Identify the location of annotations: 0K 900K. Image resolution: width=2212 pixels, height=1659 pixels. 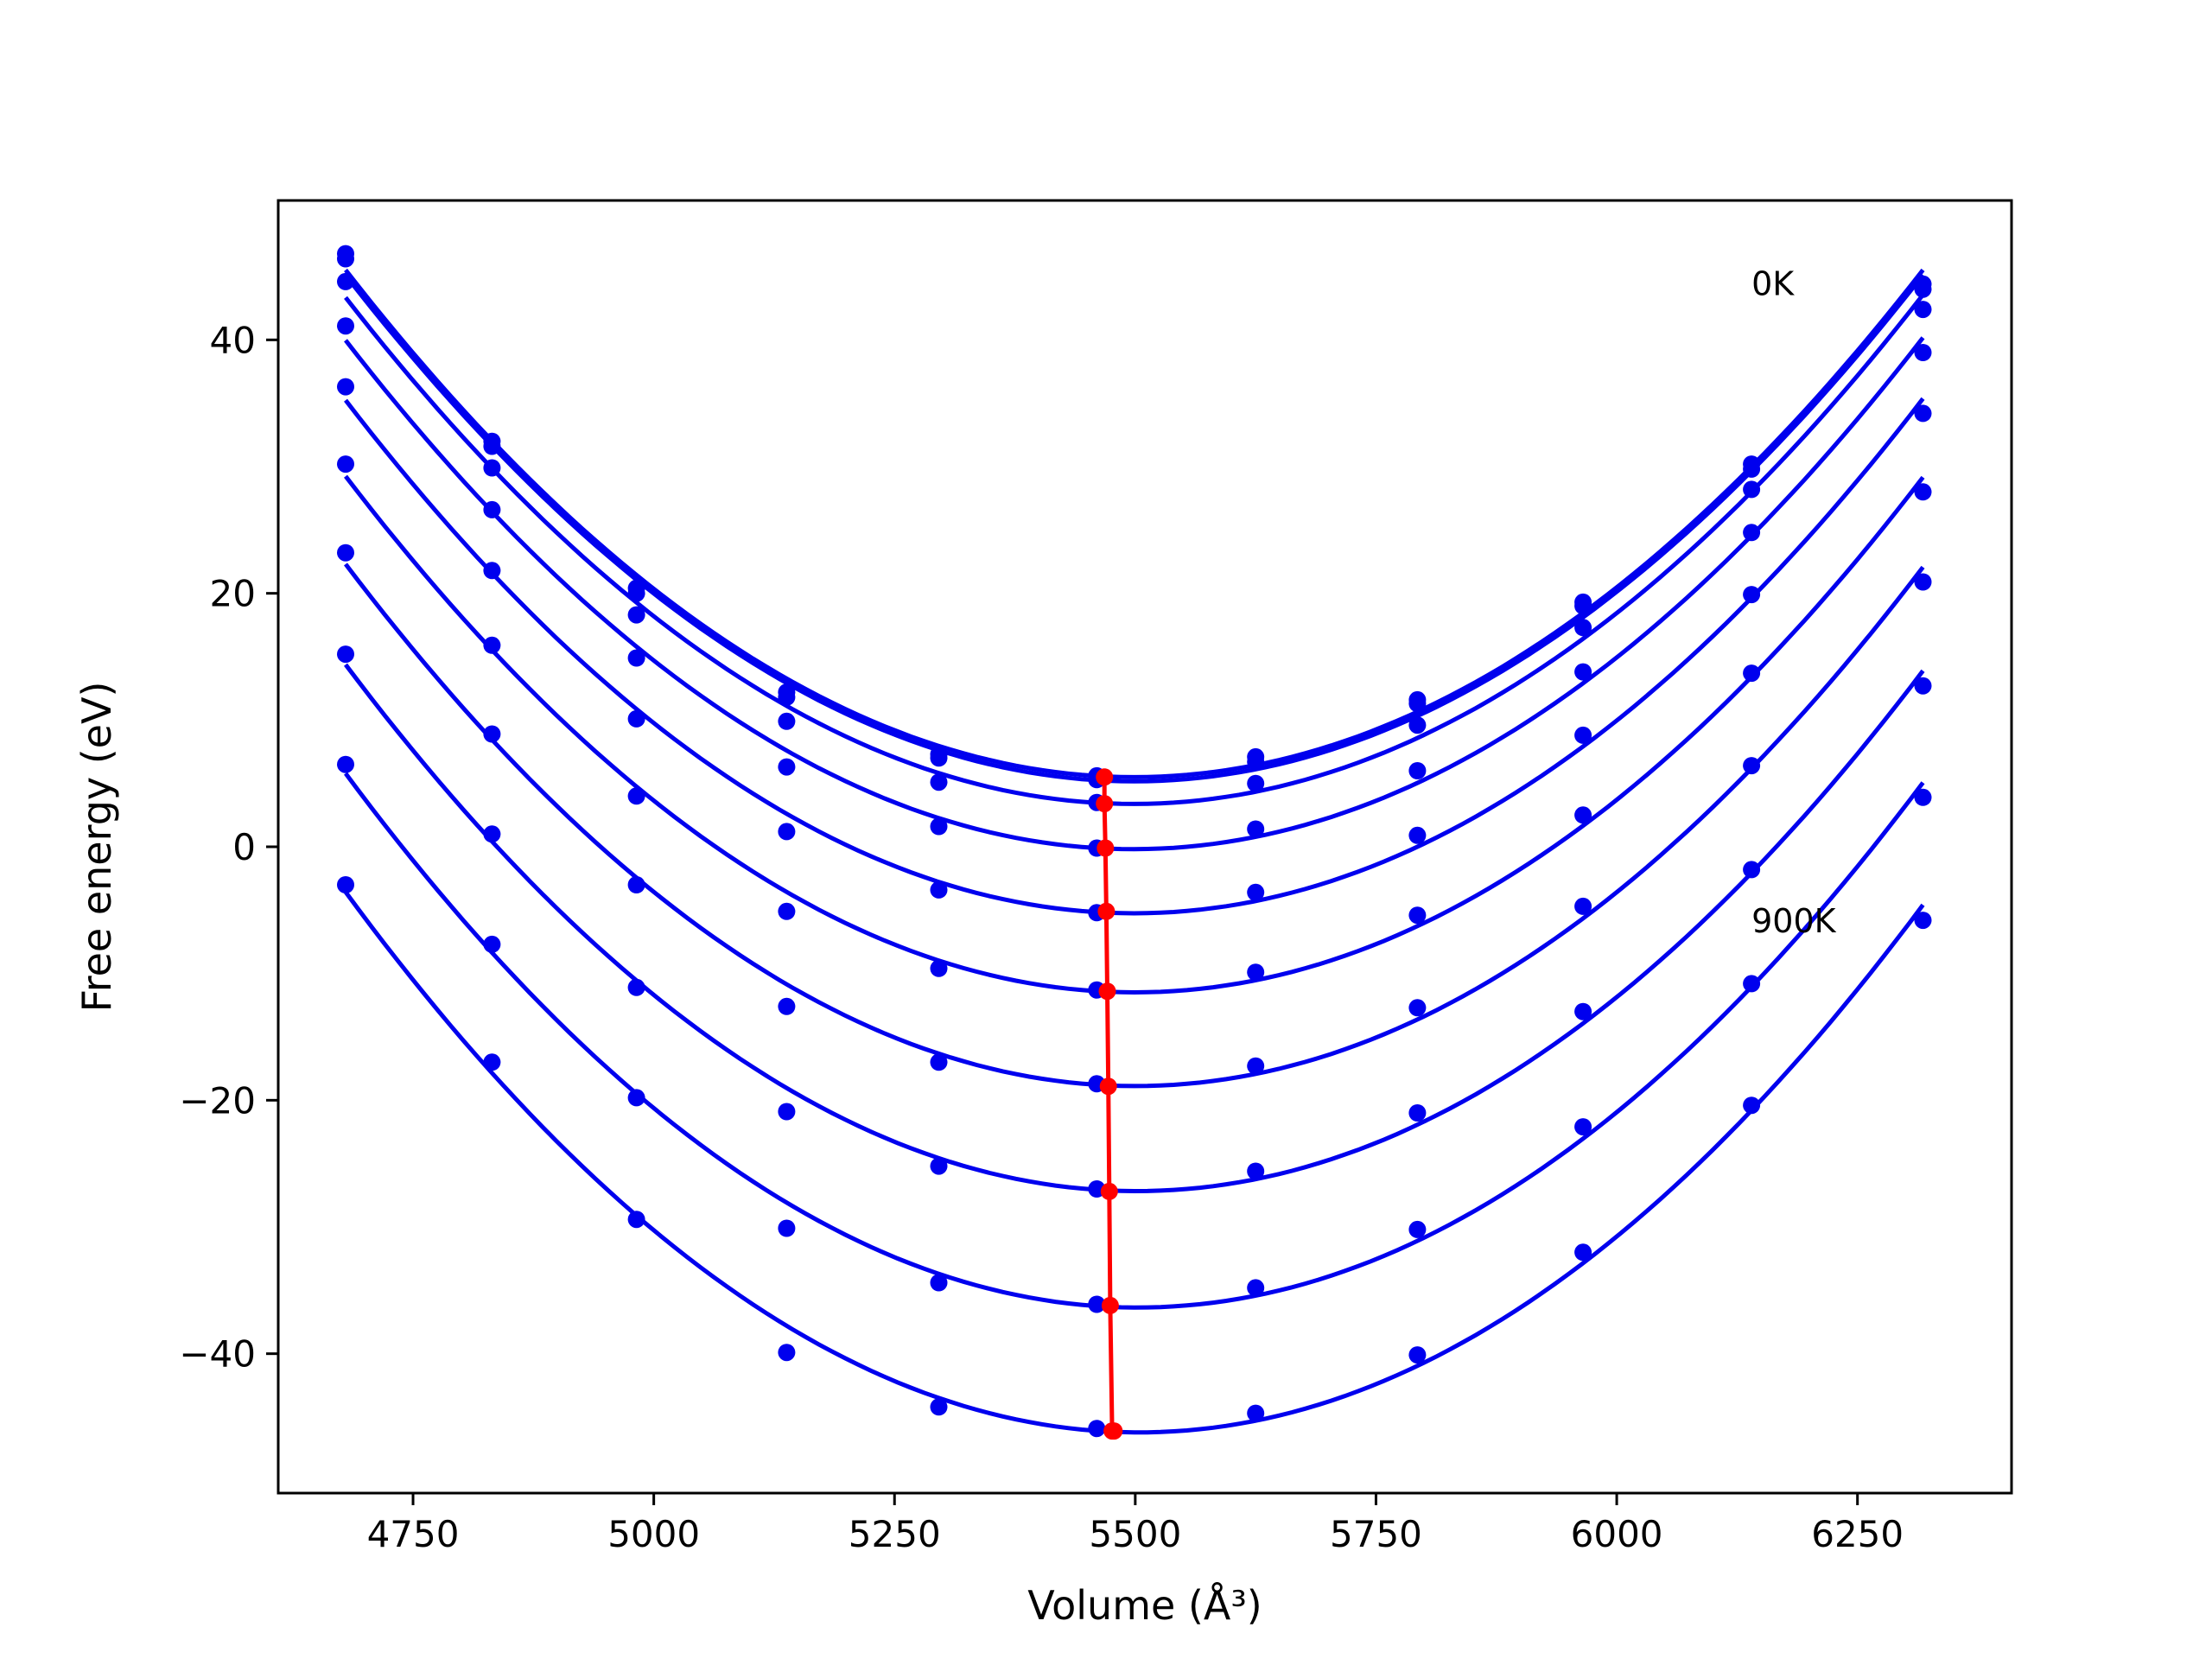
(1794, 602).